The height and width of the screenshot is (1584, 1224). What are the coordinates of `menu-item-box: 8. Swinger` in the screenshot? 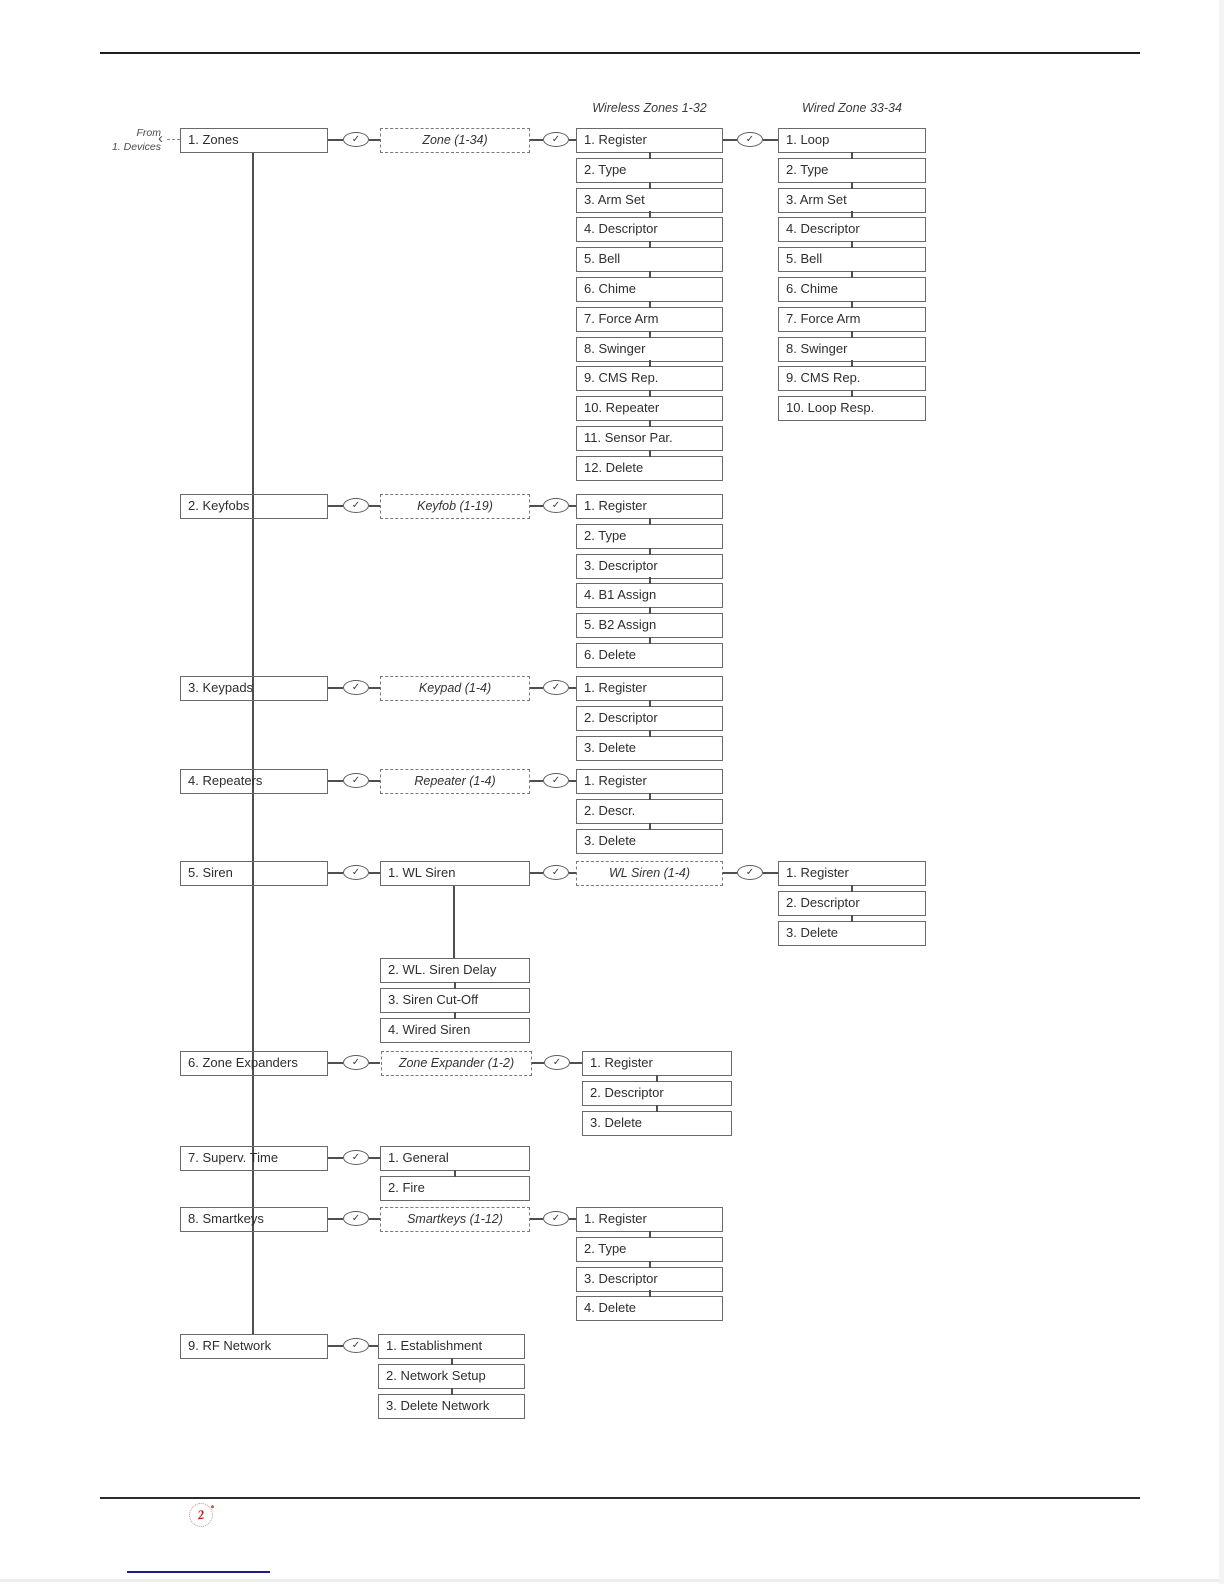 It's located at (852, 346).